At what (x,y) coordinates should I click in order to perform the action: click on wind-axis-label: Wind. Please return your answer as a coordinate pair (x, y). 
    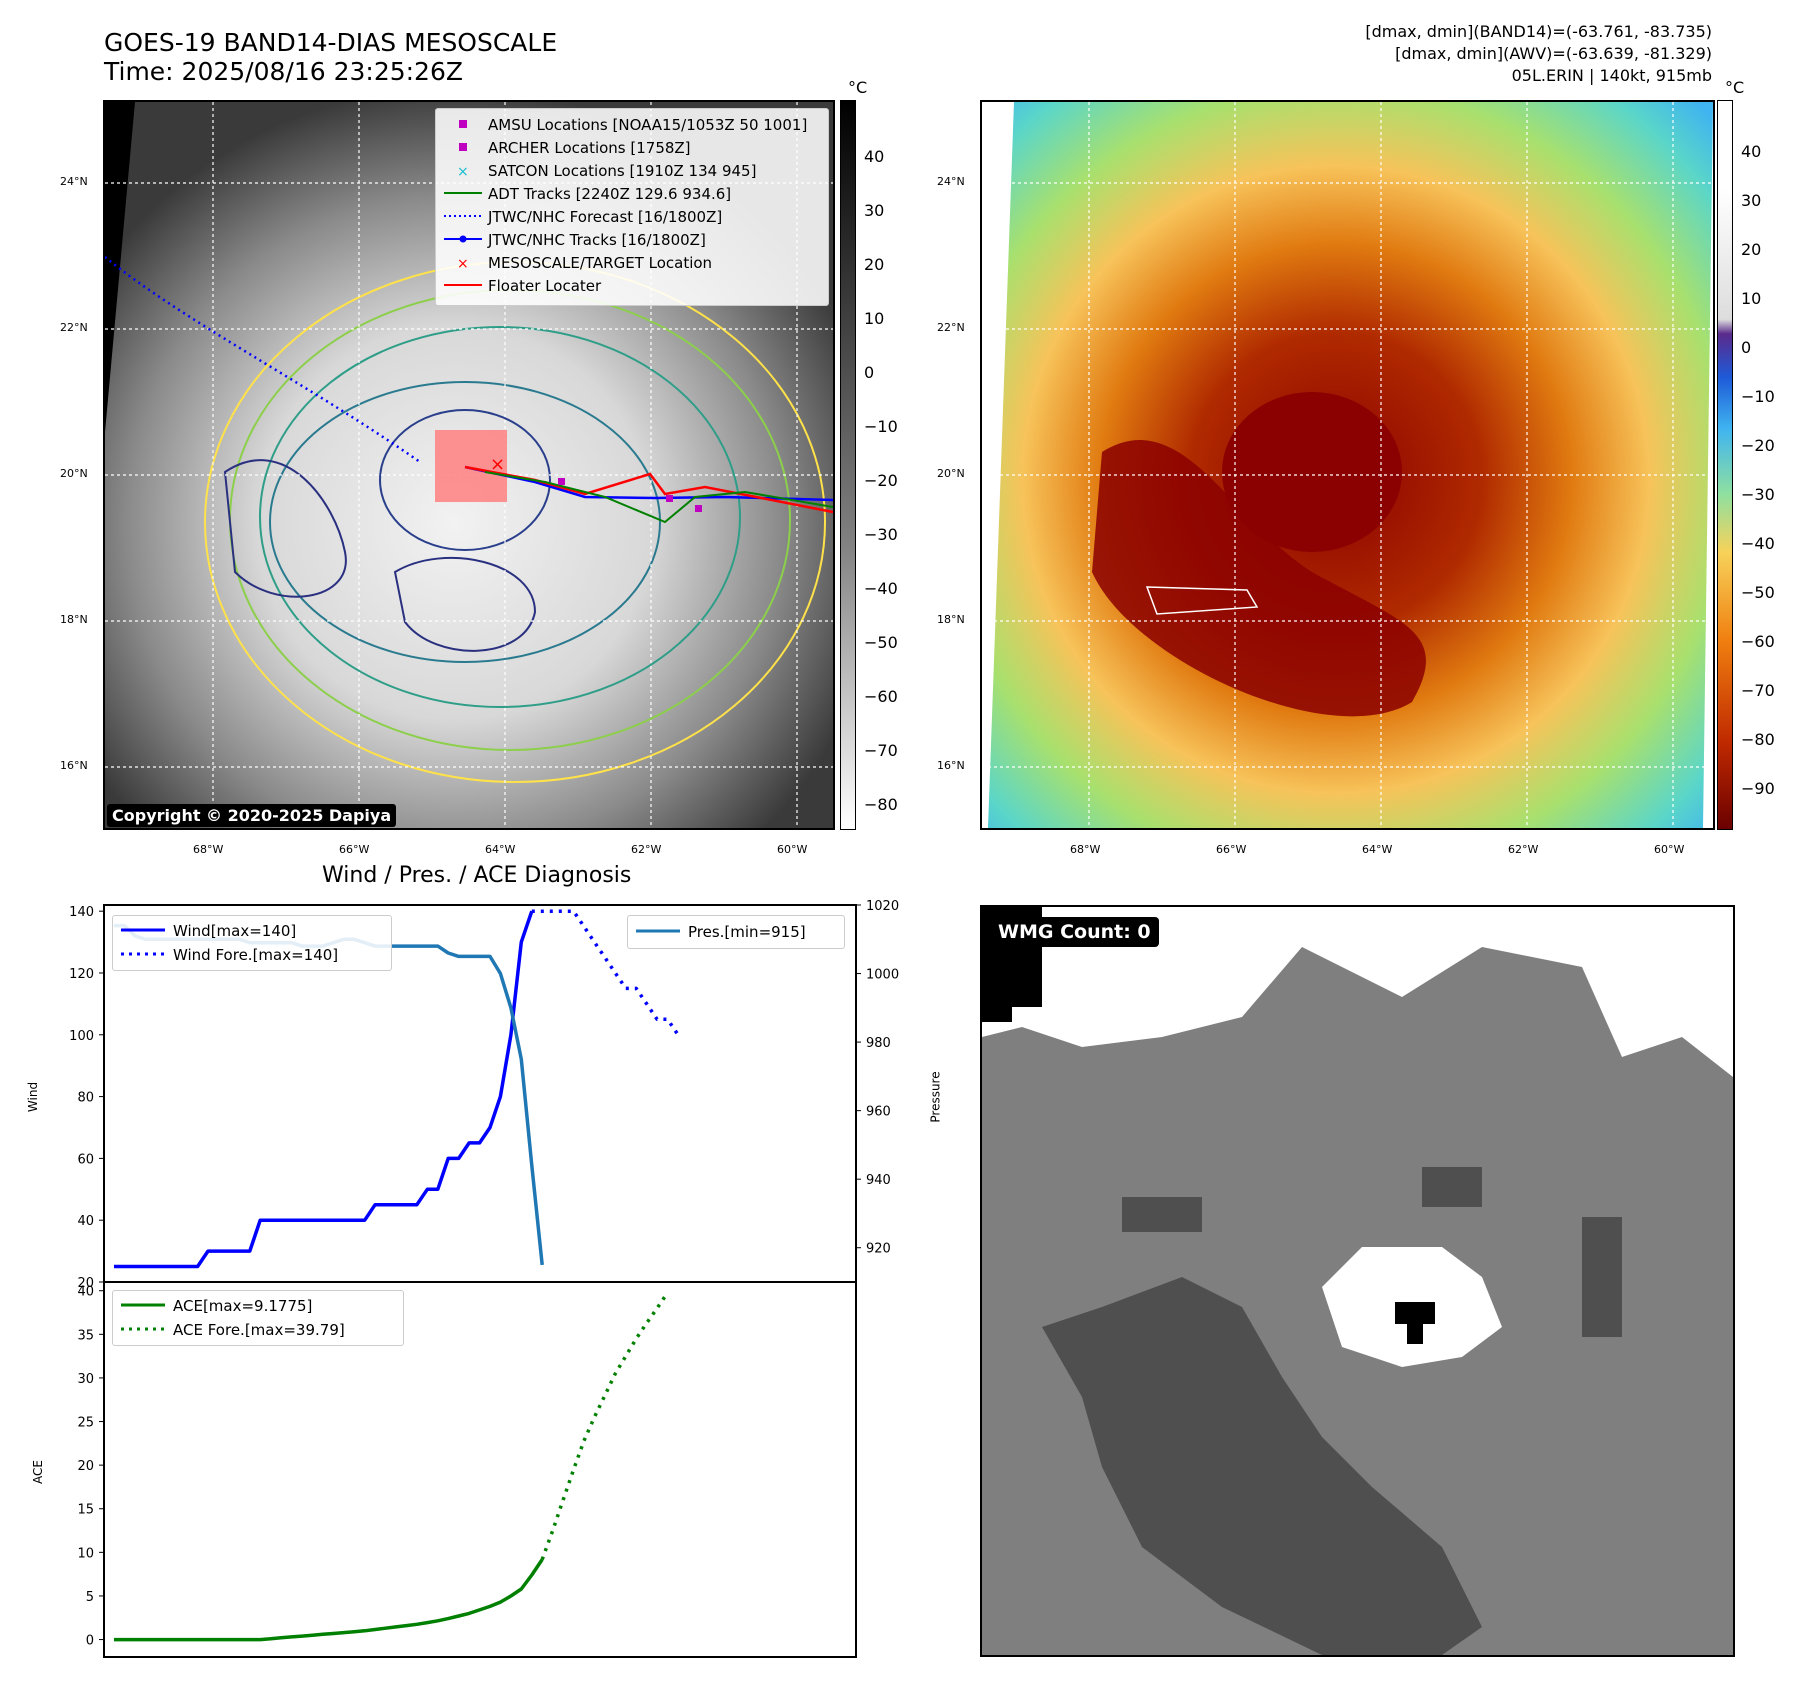
    Looking at the image, I should click on (33, 1097).